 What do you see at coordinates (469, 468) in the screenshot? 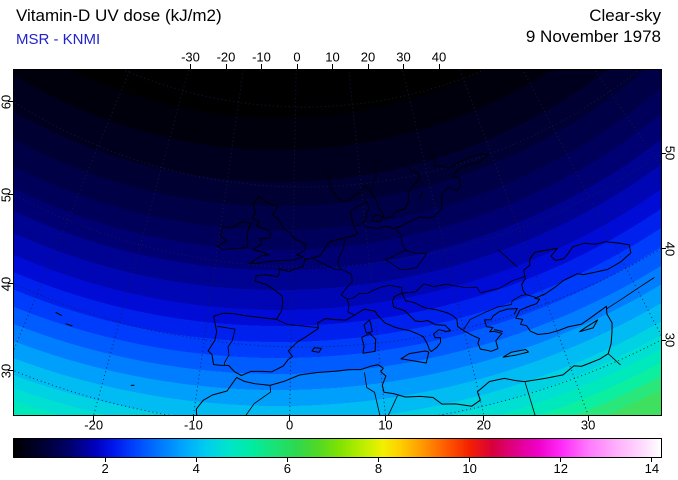
I see `colorbar-label: 10` at bounding box center [469, 468].